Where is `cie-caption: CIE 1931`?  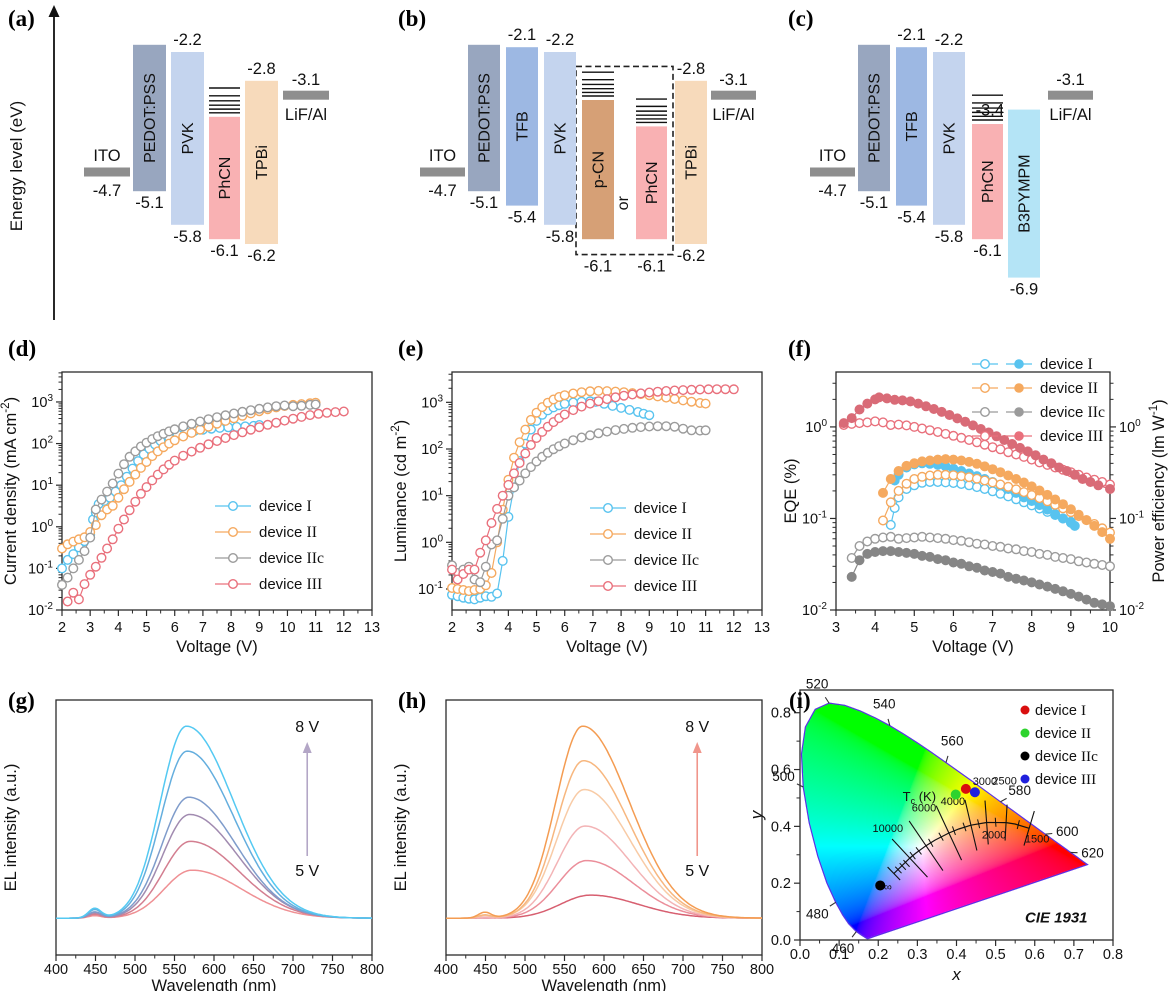
cie-caption: CIE 1931 is located at coordinates (1056, 917).